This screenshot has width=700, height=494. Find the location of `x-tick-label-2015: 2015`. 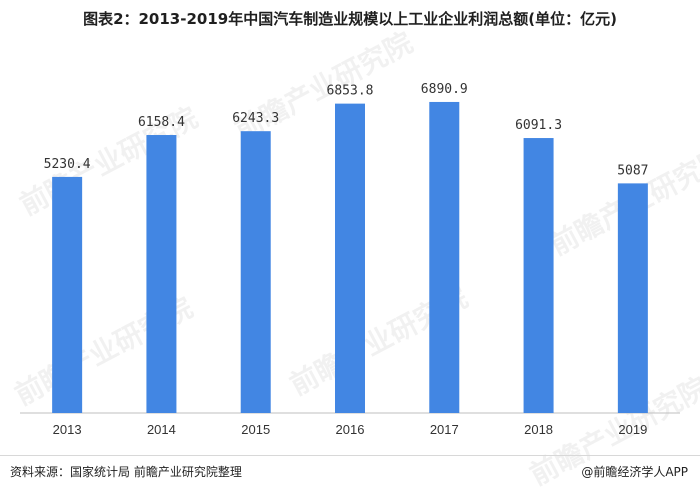

x-tick-label-2015: 2015 is located at coordinates (255, 429).